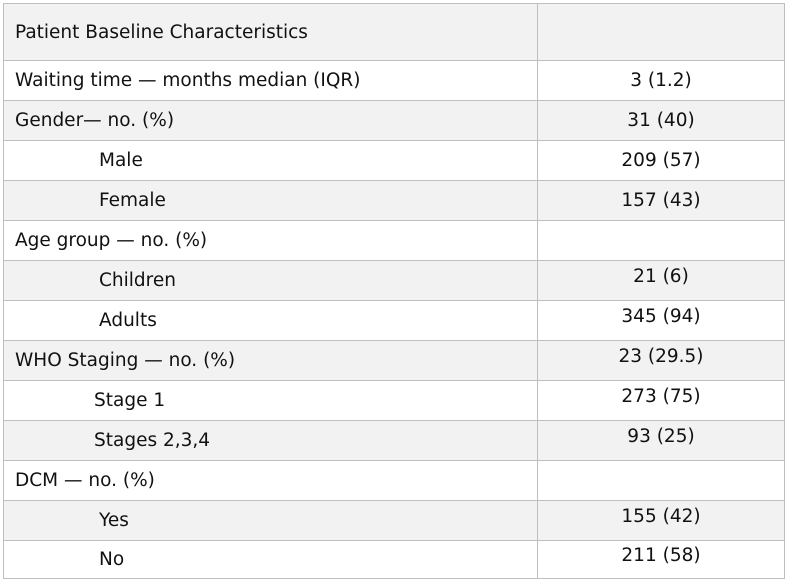 The height and width of the screenshot is (579, 786). I want to click on row-label: Gender— no. (%), so click(271, 120).